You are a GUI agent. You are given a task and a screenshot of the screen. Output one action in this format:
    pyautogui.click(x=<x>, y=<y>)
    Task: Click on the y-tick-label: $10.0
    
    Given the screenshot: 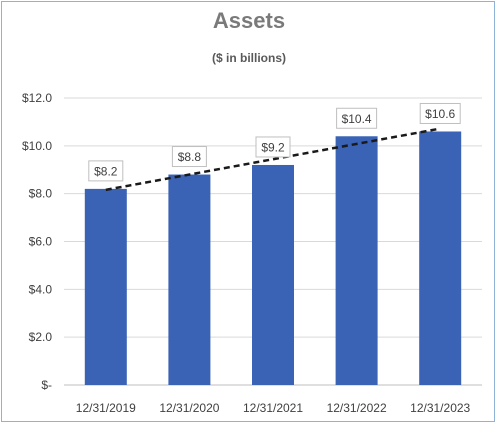 What is the action you would take?
    pyautogui.click(x=37, y=146)
    